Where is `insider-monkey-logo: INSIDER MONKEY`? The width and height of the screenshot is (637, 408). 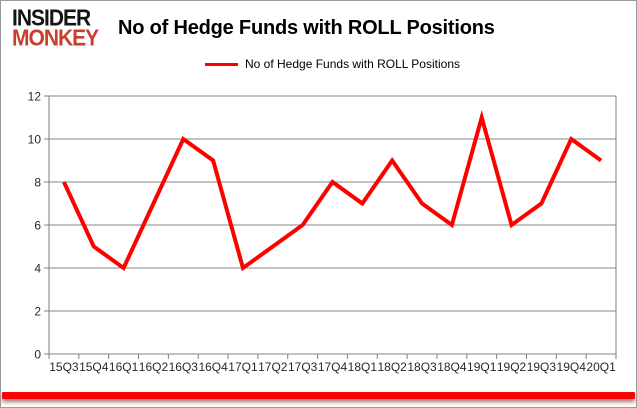
insider-monkey-logo: INSIDER MONKEY is located at coordinates (55, 28).